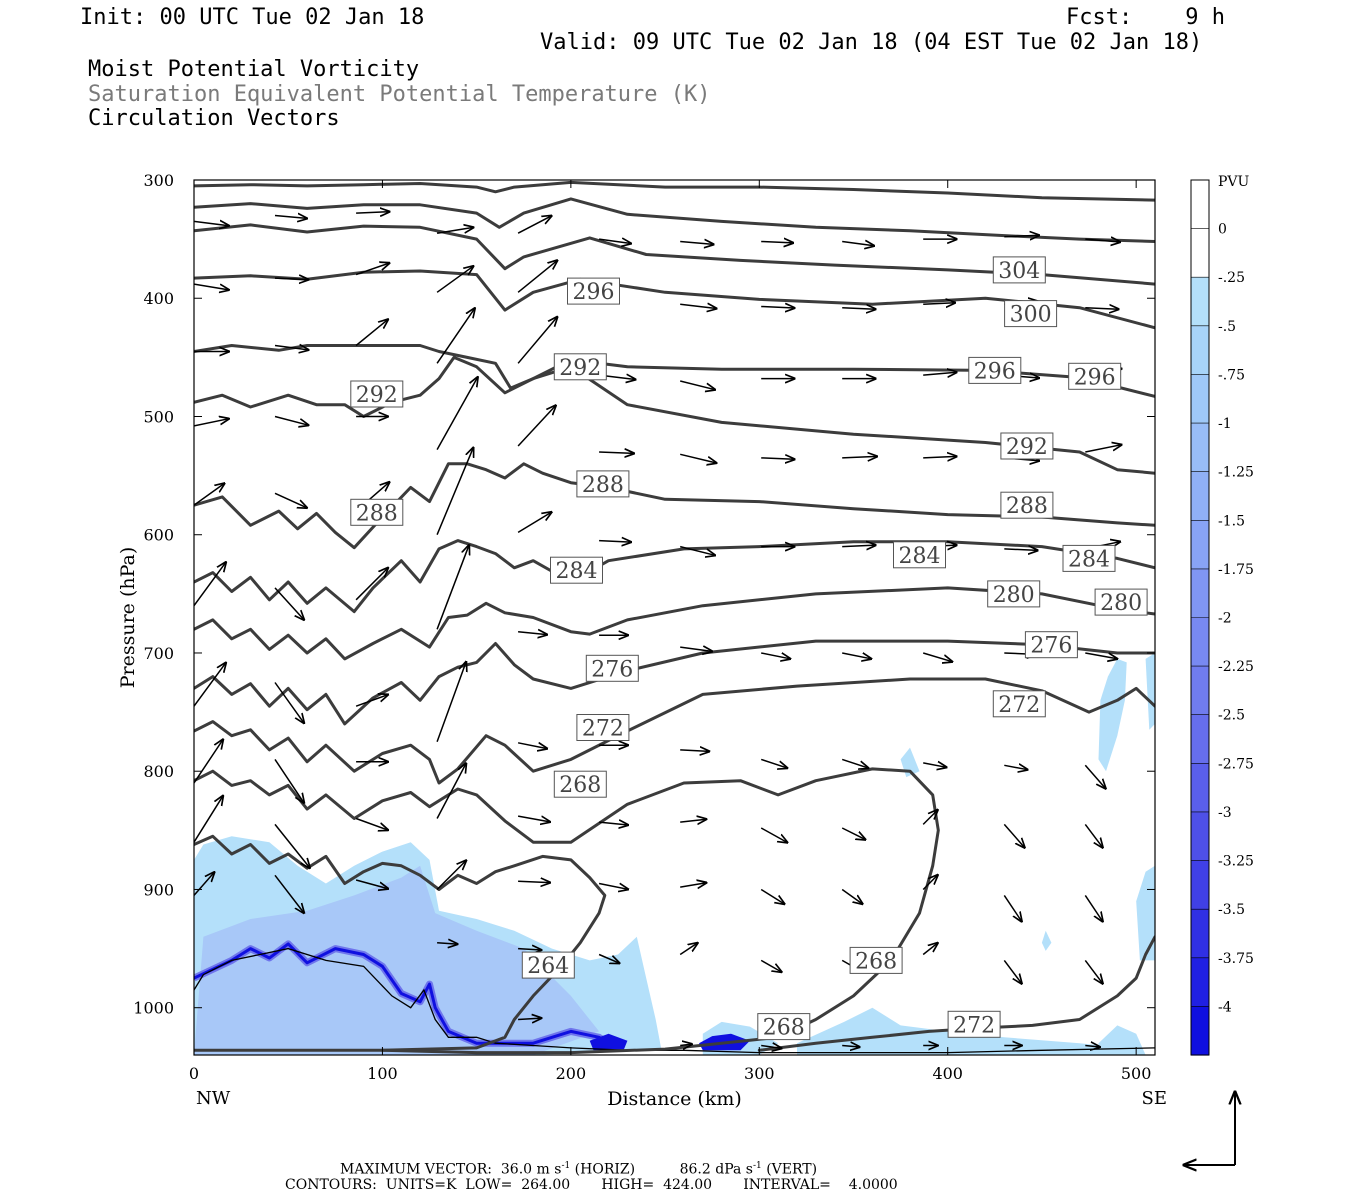 This screenshot has height=1200, width=1350. What do you see at coordinates (194, 1073) in the screenshot?
I see `x-tick-label: 0` at bounding box center [194, 1073].